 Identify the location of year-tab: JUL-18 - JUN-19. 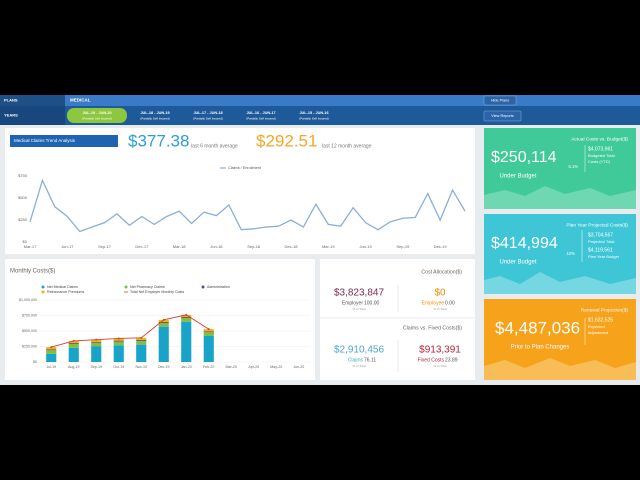
(154, 113).